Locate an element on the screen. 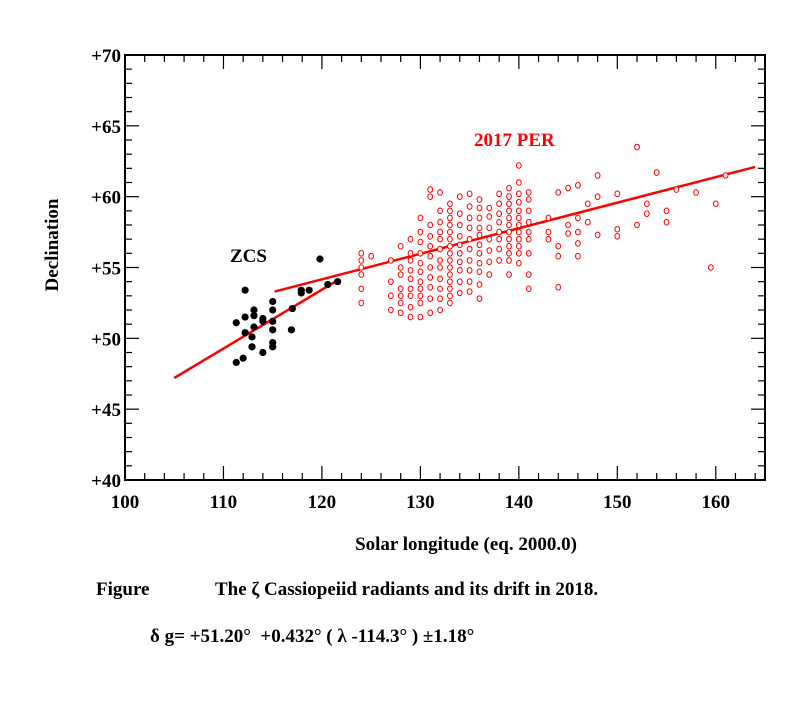 The image size is (800, 705). y-axis-label: Declination is located at coordinates (52, 244).